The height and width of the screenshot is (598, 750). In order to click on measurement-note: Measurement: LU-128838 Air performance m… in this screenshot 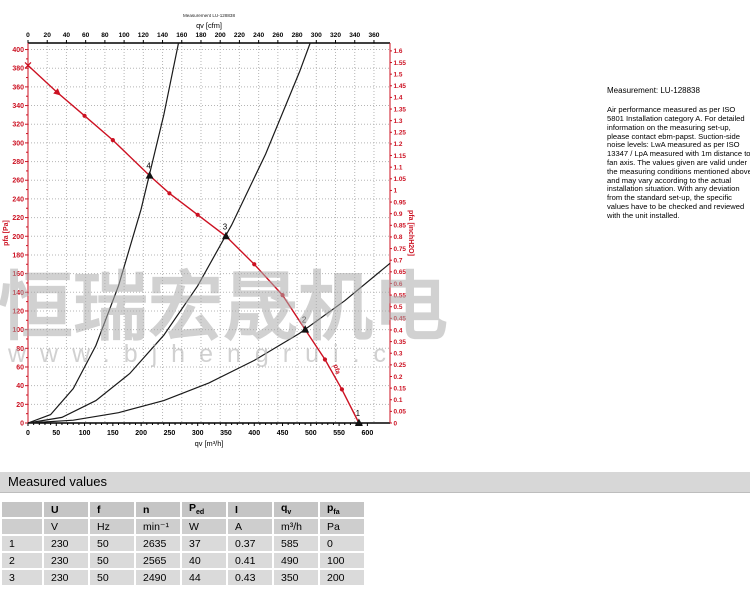, I will do `click(678, 153)`.